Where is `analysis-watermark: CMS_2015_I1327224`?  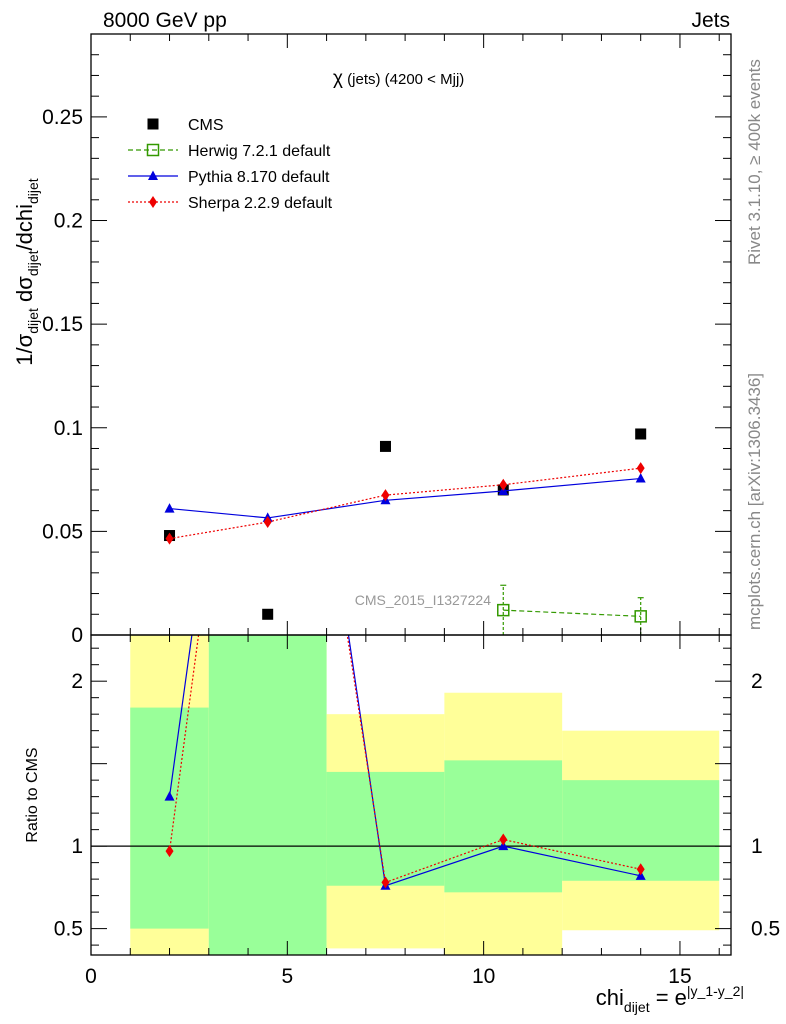 analysis-watermark: CMS_2015_I1327224 is located at coordinates (423, 600).